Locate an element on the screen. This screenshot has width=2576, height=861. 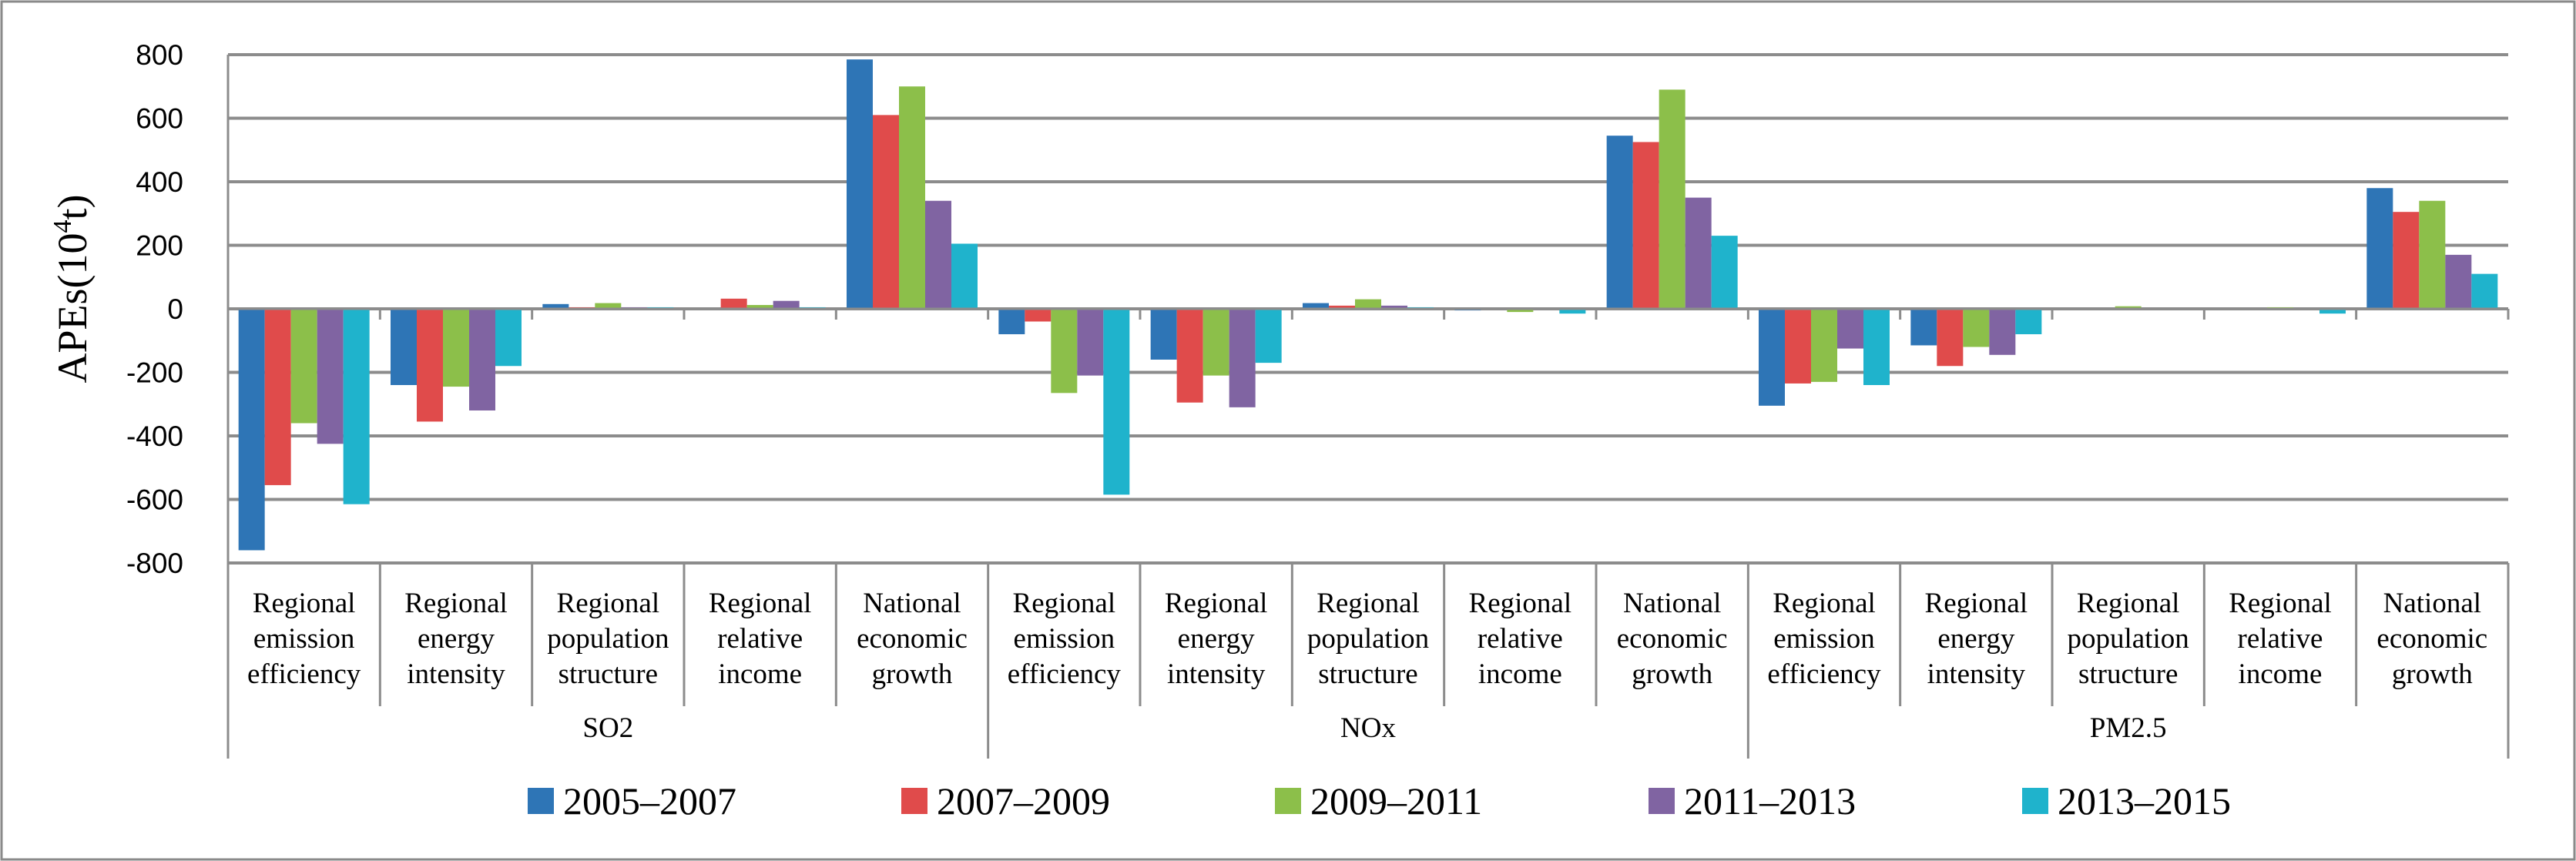
category-label-6-line-2: emission is located at coordinates (1064, 639).